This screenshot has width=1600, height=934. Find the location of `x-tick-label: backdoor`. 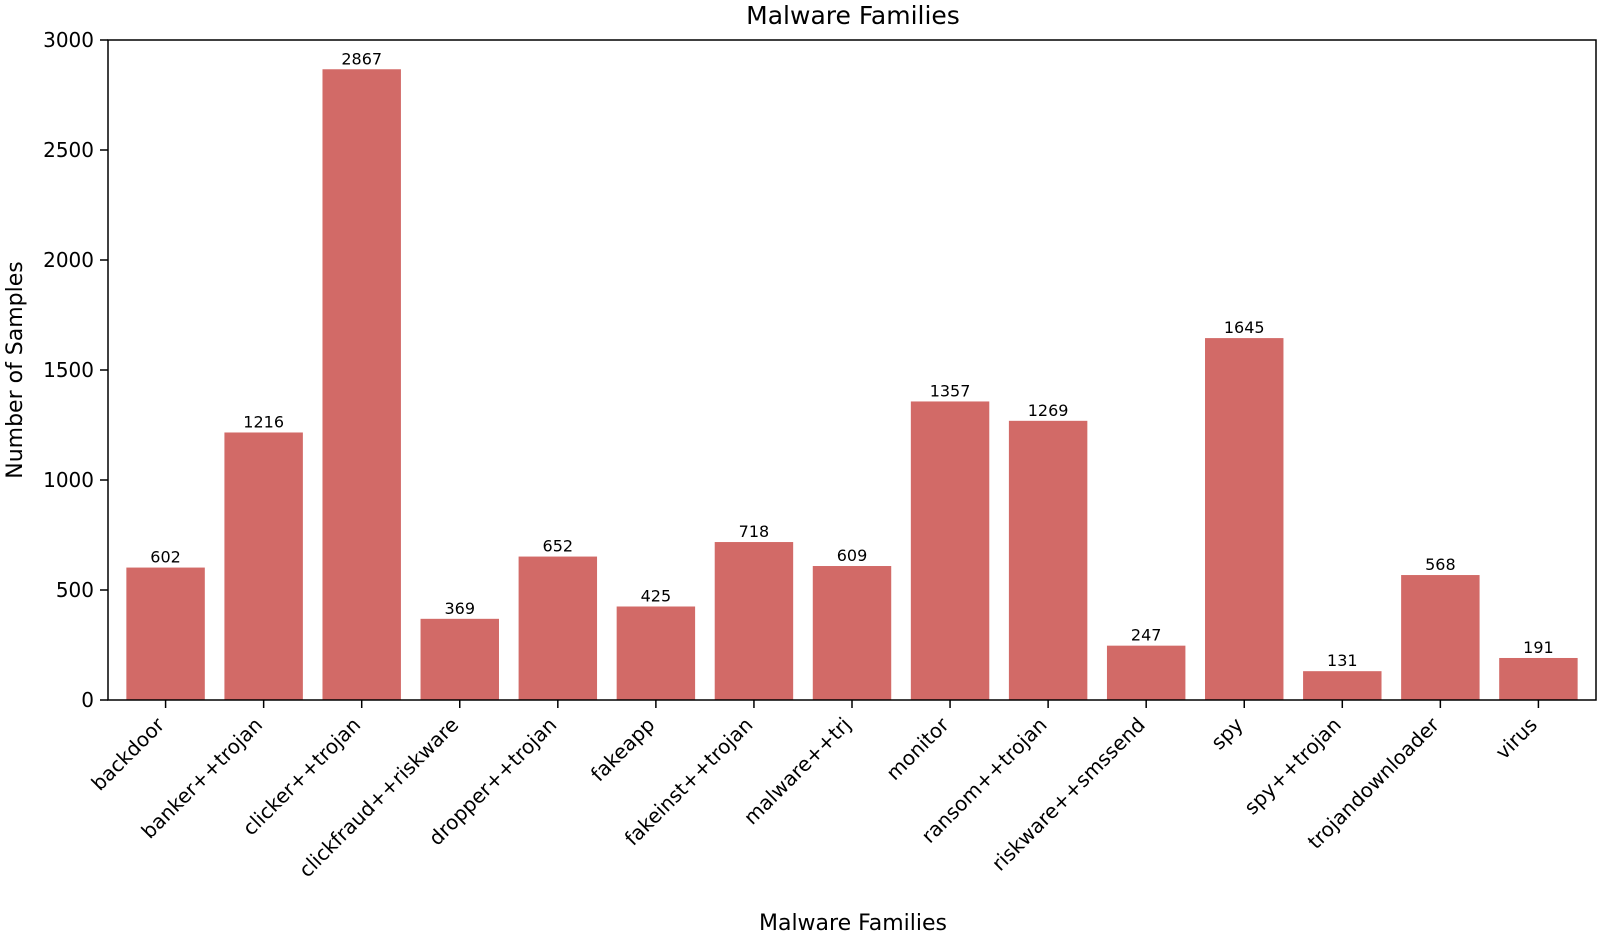

x-tick-label: backdoor is located at coordinates (127, 753).